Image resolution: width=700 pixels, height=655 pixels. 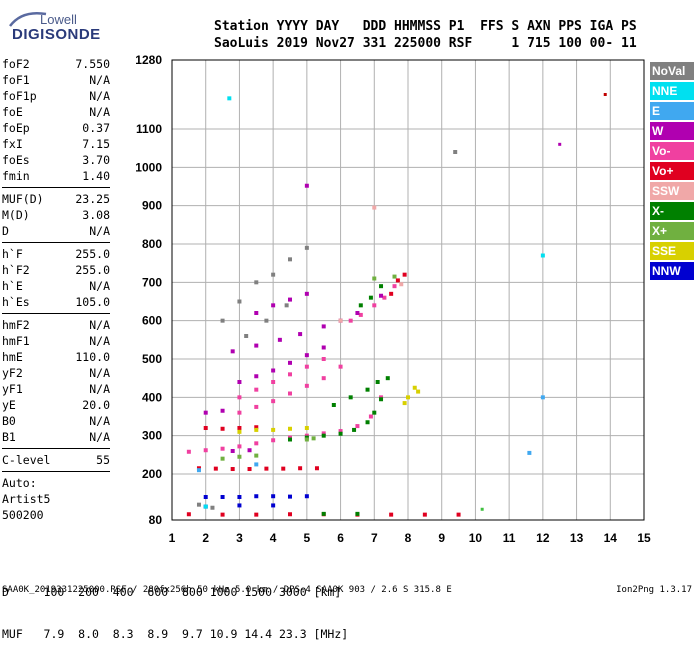 I want to click on y-tick-label: 500, so click(x=152, y=359).